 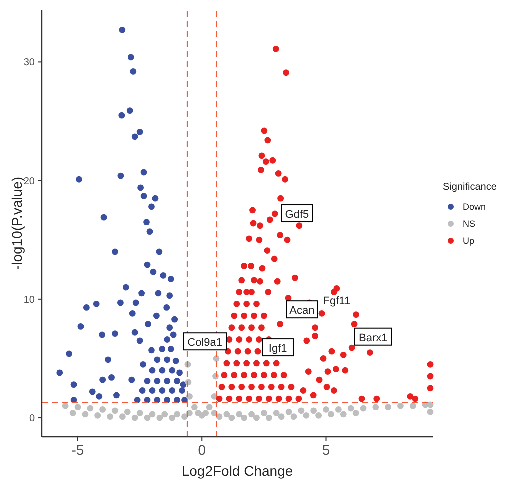 What do you see at coordinates (30, 182) in the screenshot?
I see `y-tick-label: 20` at bounding box center [30, 182].